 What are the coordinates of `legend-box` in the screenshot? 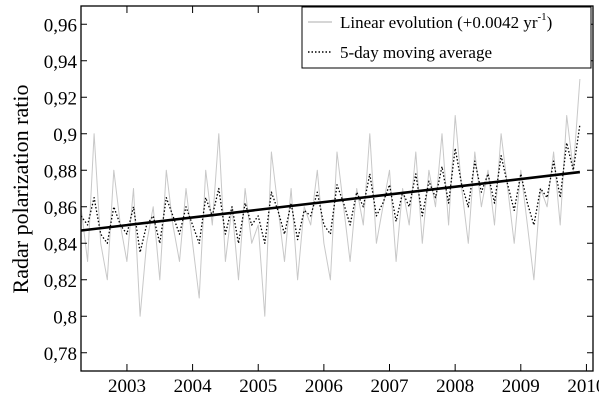 It's located at (446, 37).